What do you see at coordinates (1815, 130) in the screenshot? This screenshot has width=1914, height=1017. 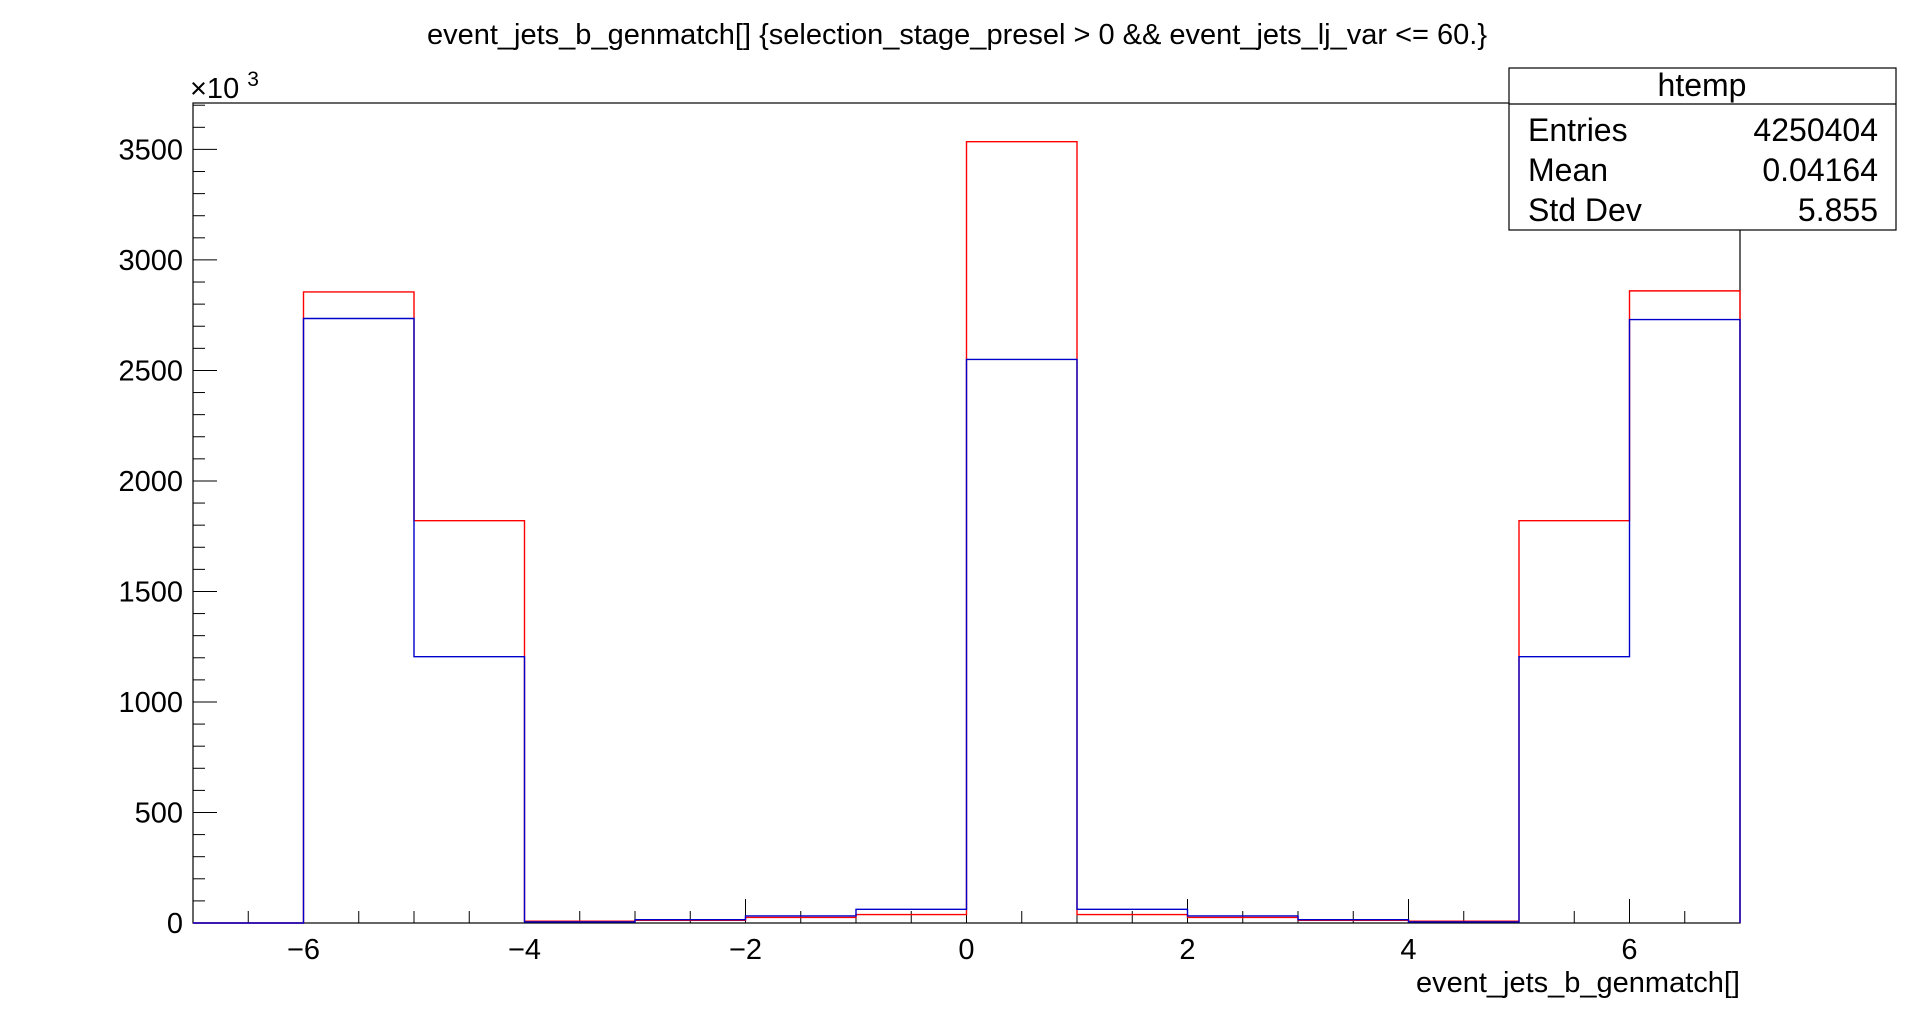 I see `stats-entries-value: 4250404` at bounding box center [1815, 130].